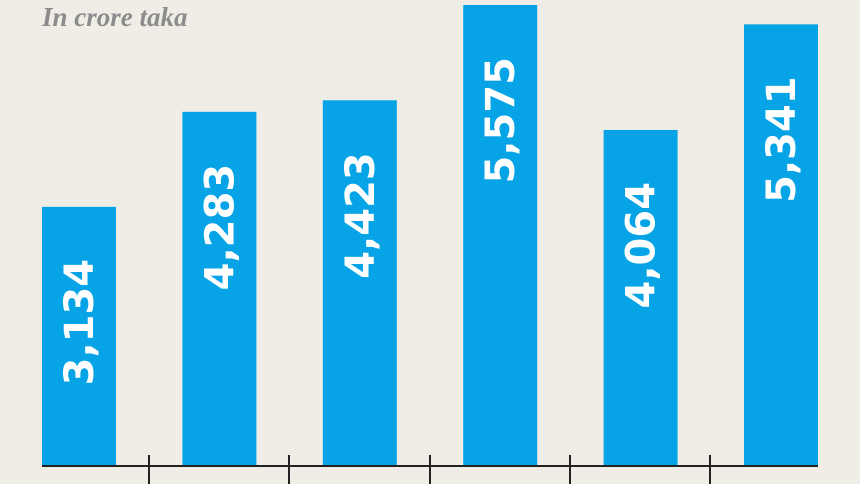  Describe the element at coordinates (361, 215) in the screenshot. I see `value-label: 4,423` at that location.